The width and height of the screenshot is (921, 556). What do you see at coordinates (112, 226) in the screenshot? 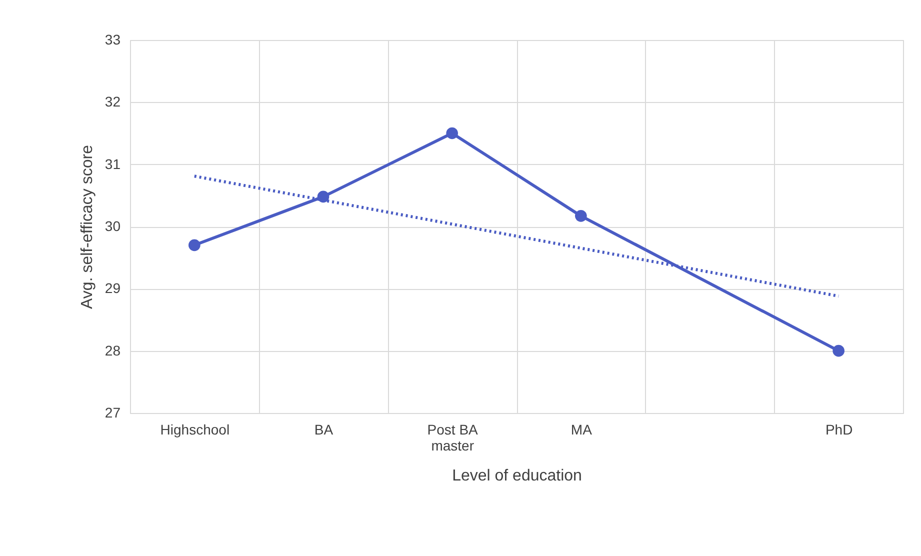
I see `y-tick-label: 30` at bounding box center [112, 226].